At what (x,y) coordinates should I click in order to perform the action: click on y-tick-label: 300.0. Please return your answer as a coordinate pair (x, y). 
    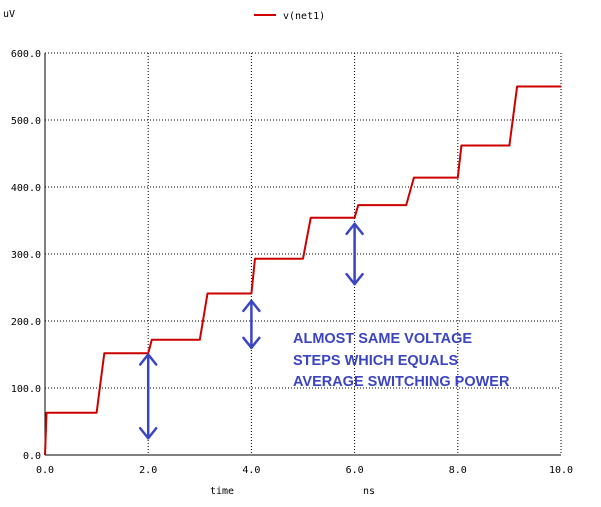
    Looking at the image, I should click on (26, 255).